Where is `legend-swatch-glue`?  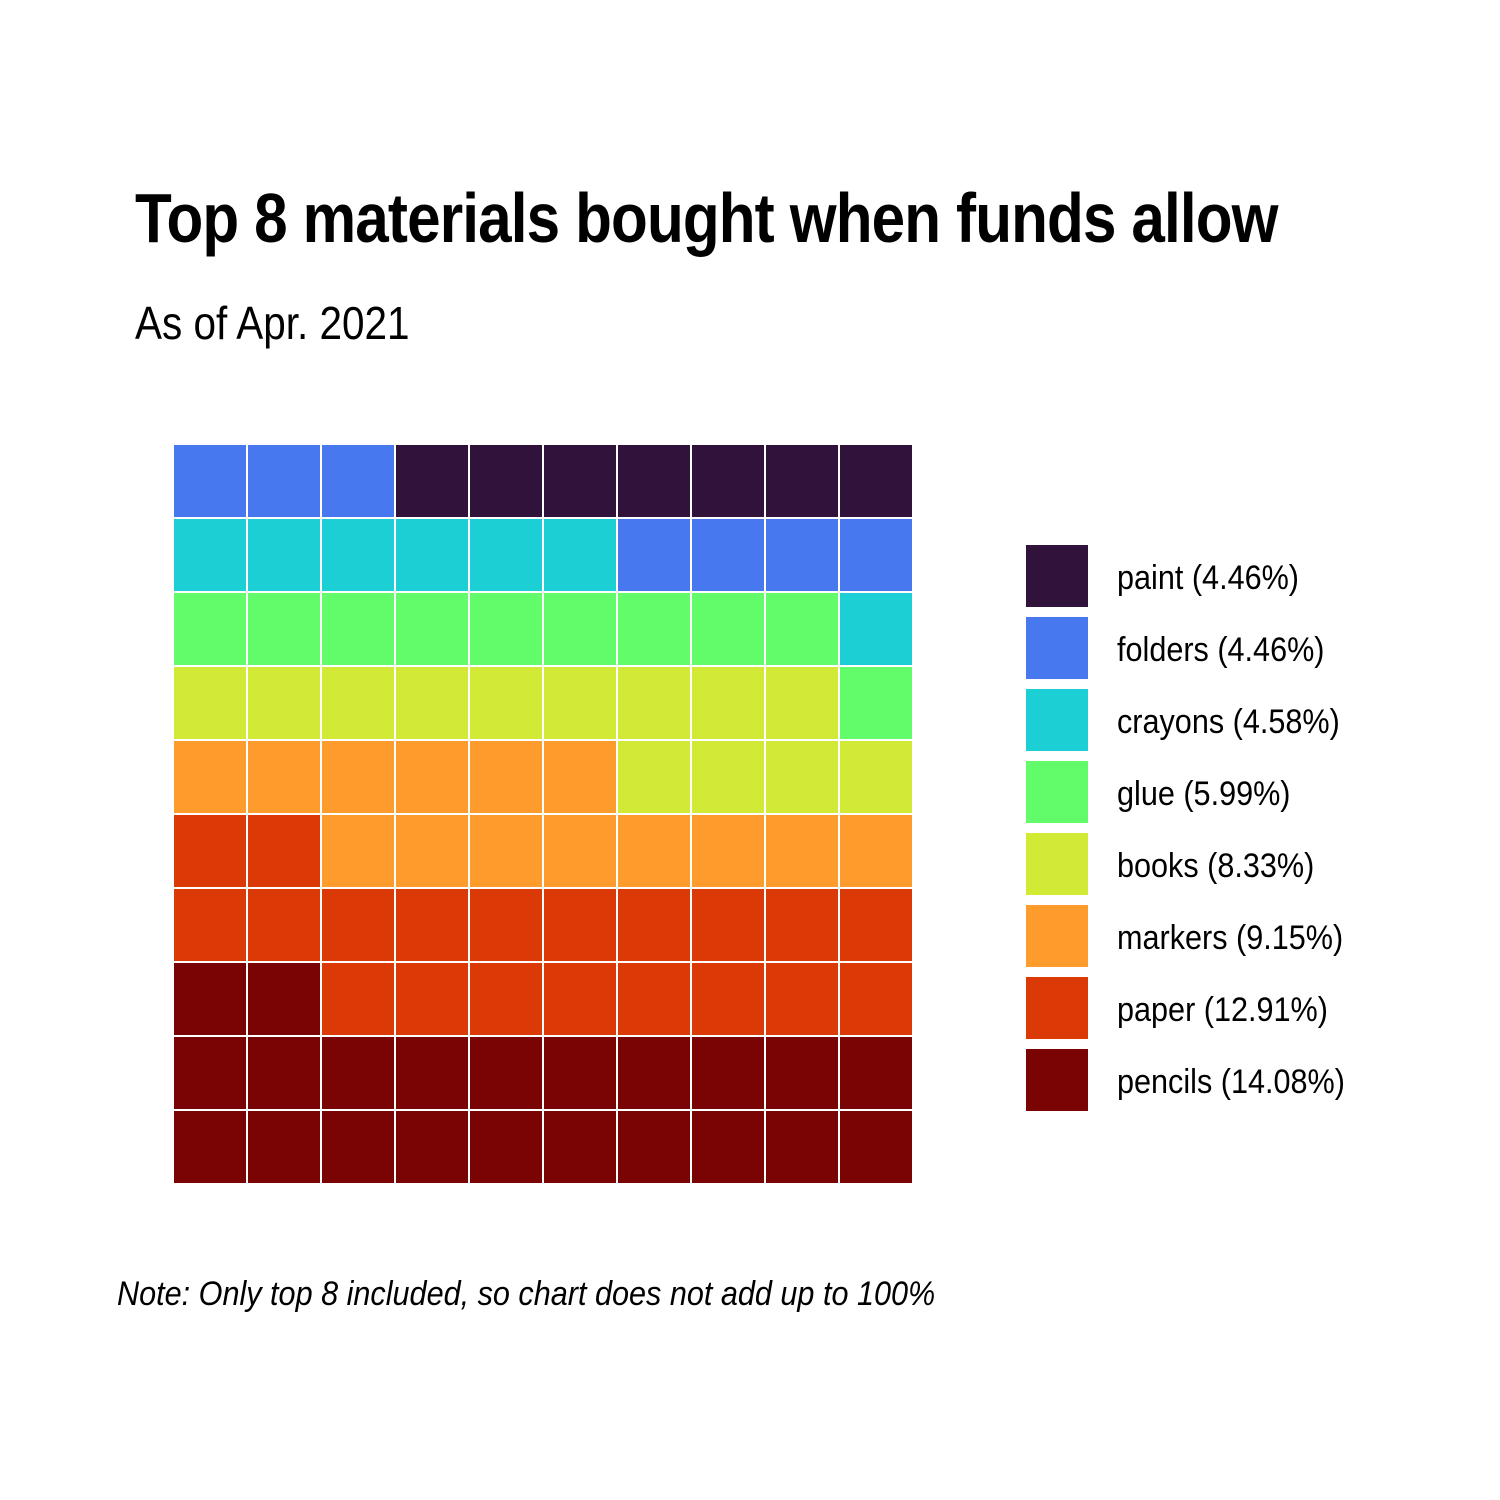
legend-swatch-glue is located at coordinates (1057, 792).